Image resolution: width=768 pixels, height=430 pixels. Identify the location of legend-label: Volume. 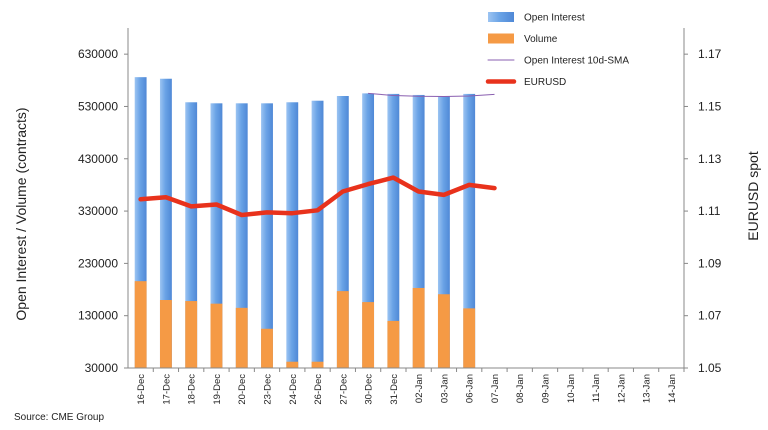
(541, 39).